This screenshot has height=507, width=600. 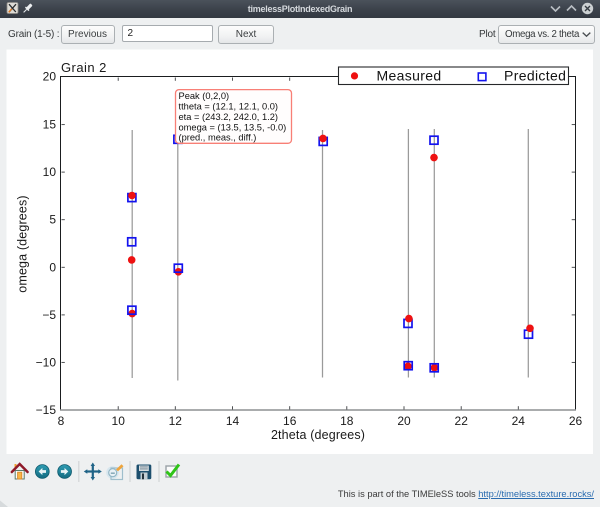 I want to click on svg-text: omega (degrees), so click(x=23, y=243).